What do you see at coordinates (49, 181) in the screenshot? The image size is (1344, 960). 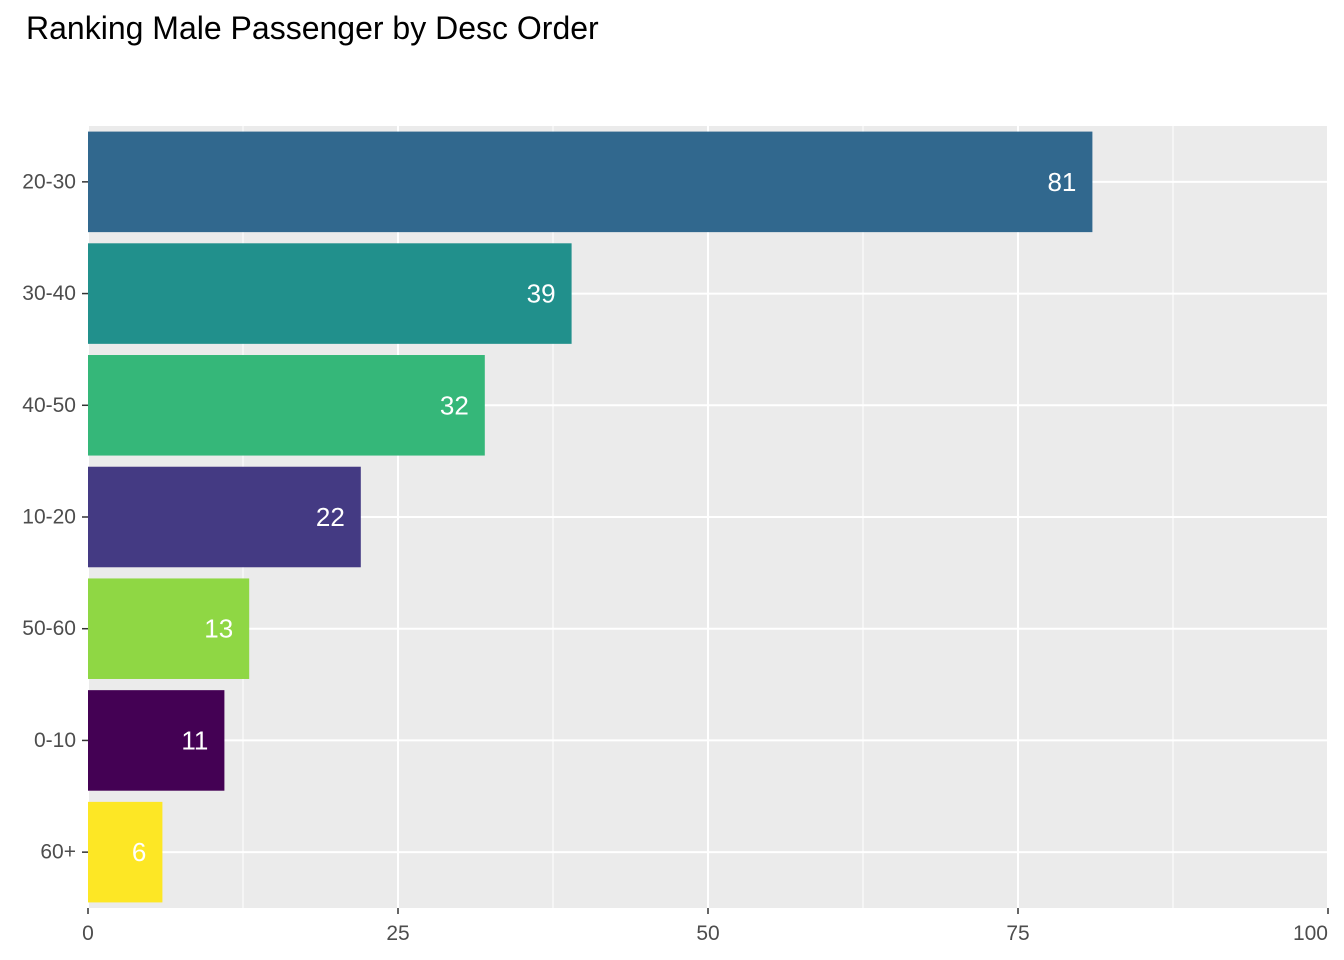 I see `y-tick-label: 20-30` at bounding box center [49, 181].